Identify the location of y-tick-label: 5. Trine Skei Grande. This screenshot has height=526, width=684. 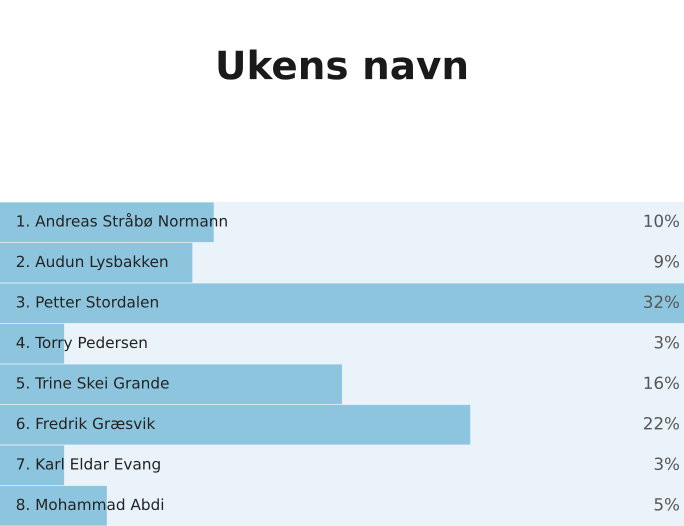
(92, 382).